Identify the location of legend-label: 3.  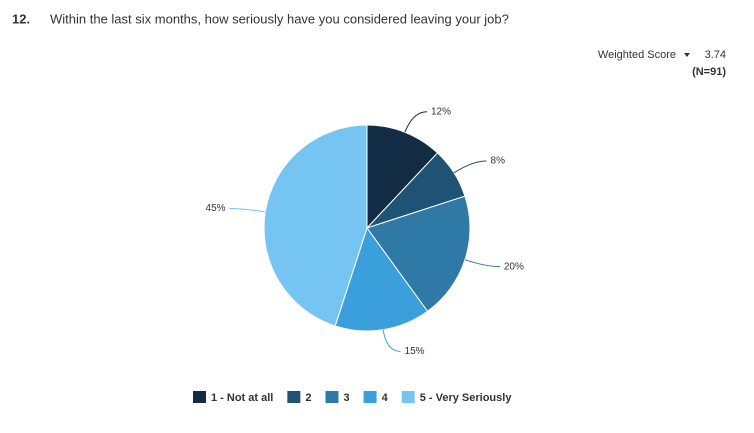
(346, 398).